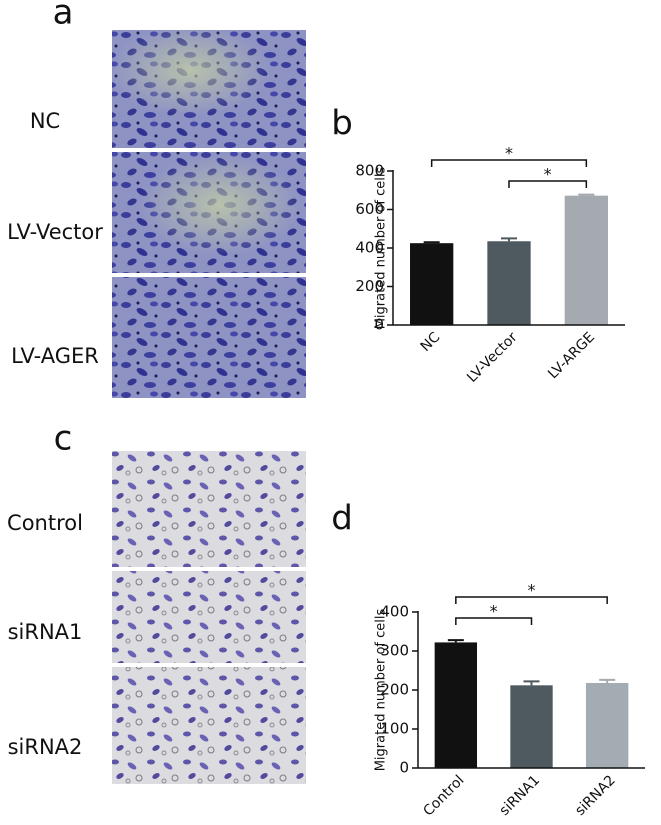 Image resolution: width=661 pixels, height=825 pixels. I want to click on image-label: siRNA1, so click(45, 632).